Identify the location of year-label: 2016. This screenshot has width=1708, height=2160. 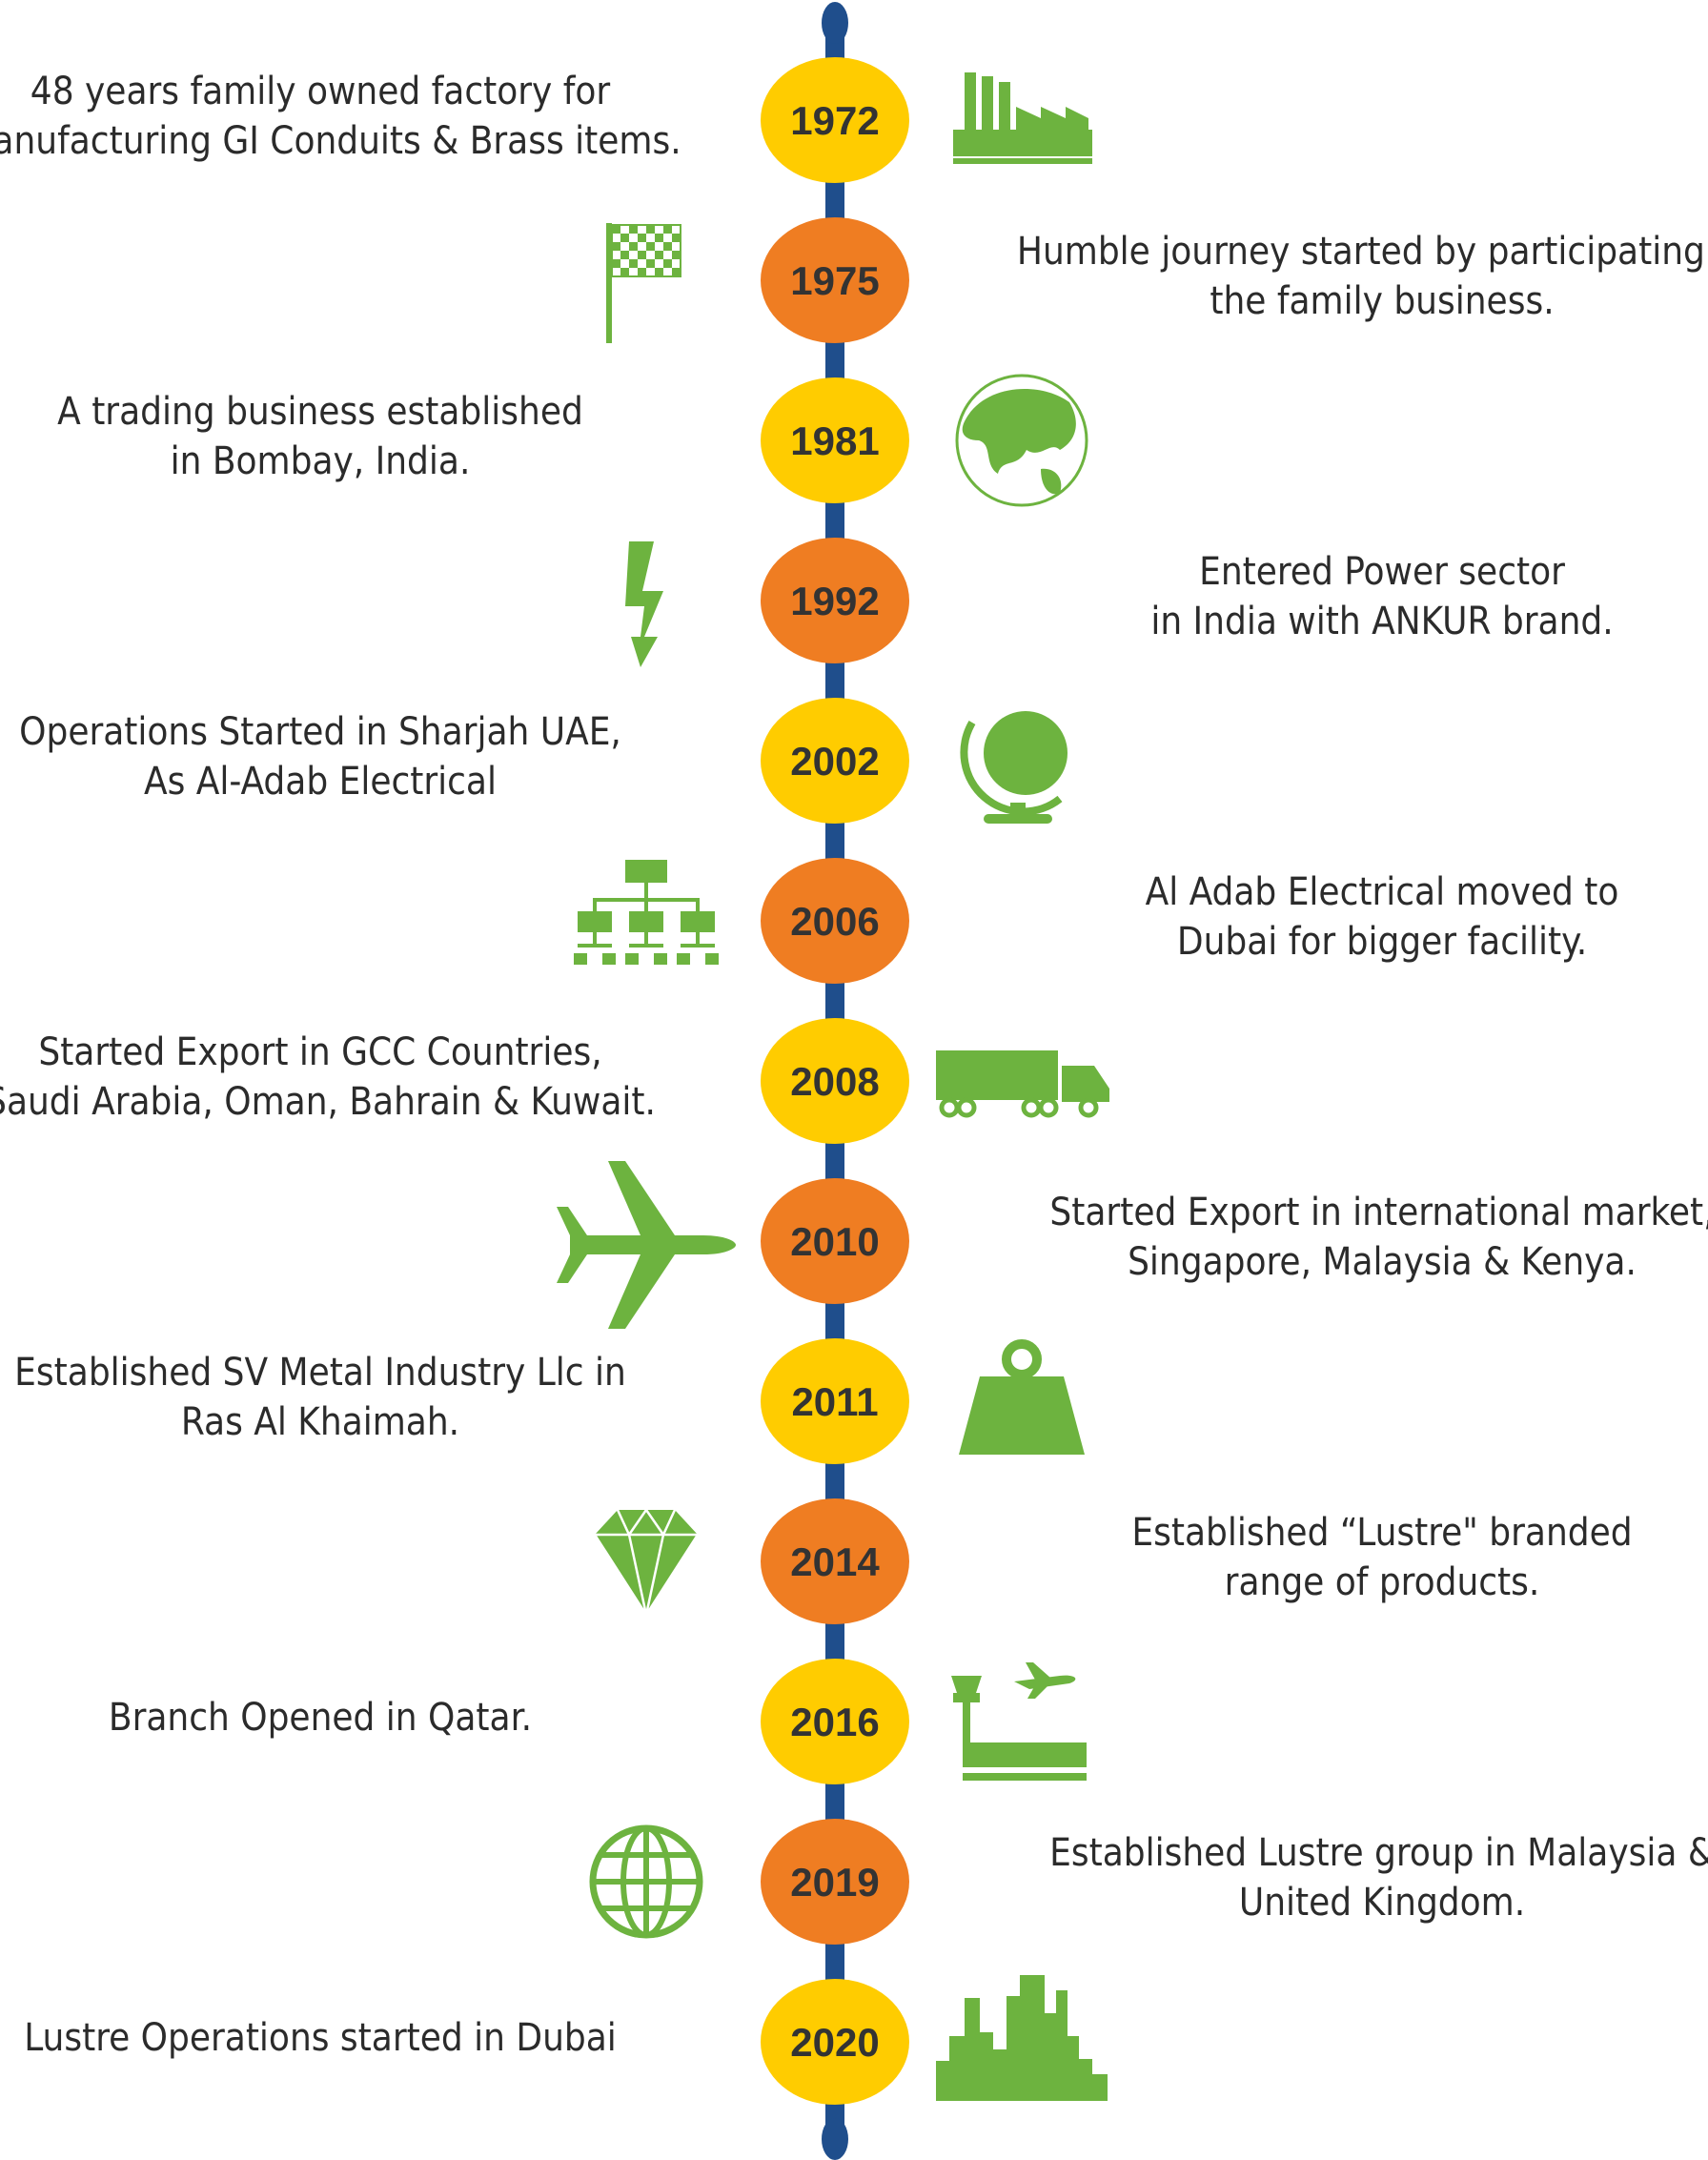
(835, 1722).